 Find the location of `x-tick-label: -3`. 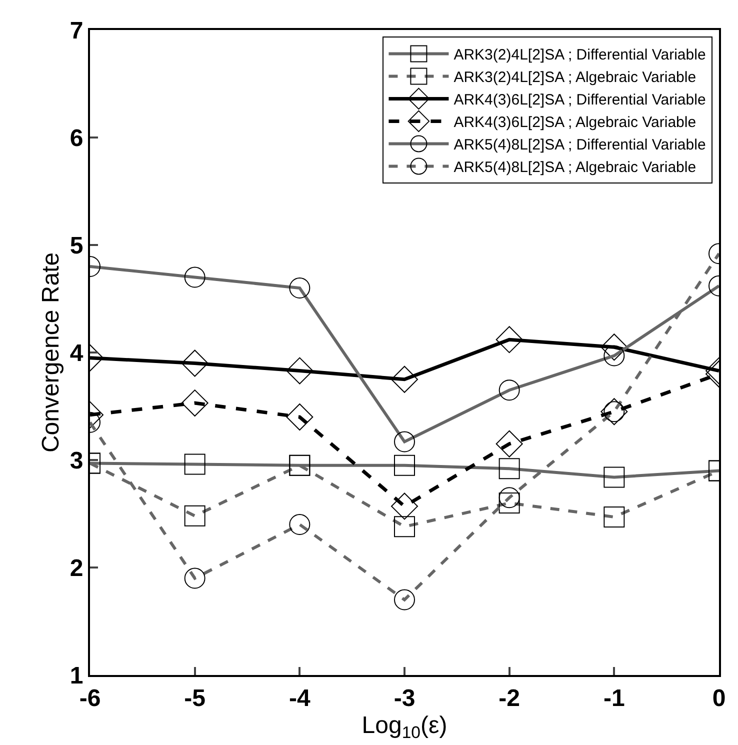

x-tick-label: -3 is located at coordinates (405, 698).